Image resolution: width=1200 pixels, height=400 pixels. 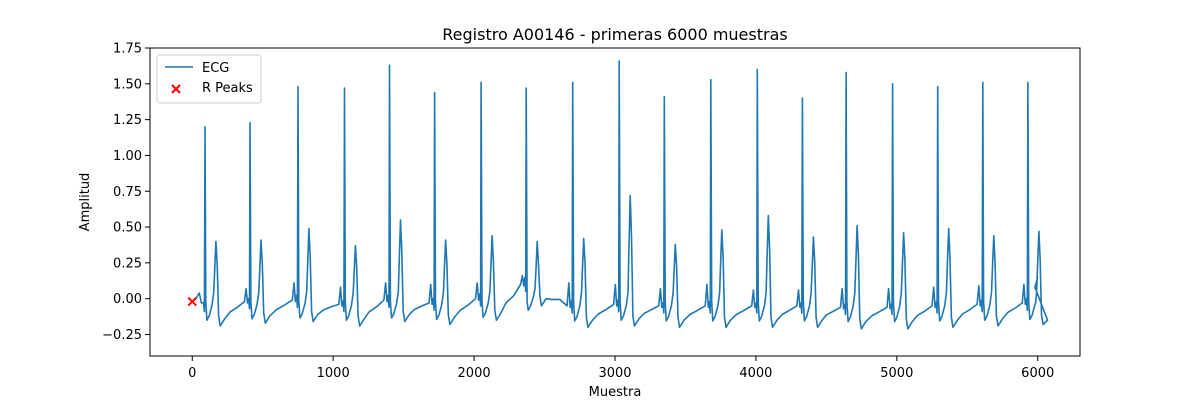 What do you see at coordinates (896, 373) in the screenshot?
I see `x-tick-label: 5000` at bounding box center [896, 373].